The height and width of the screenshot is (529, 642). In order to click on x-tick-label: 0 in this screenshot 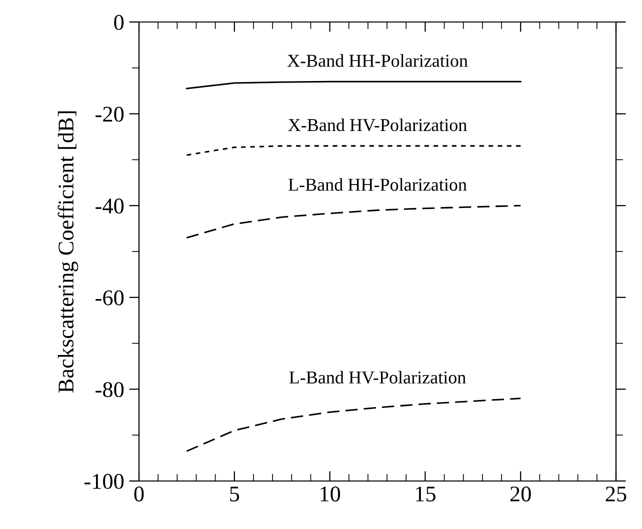, I will do `click(139, 494)`.